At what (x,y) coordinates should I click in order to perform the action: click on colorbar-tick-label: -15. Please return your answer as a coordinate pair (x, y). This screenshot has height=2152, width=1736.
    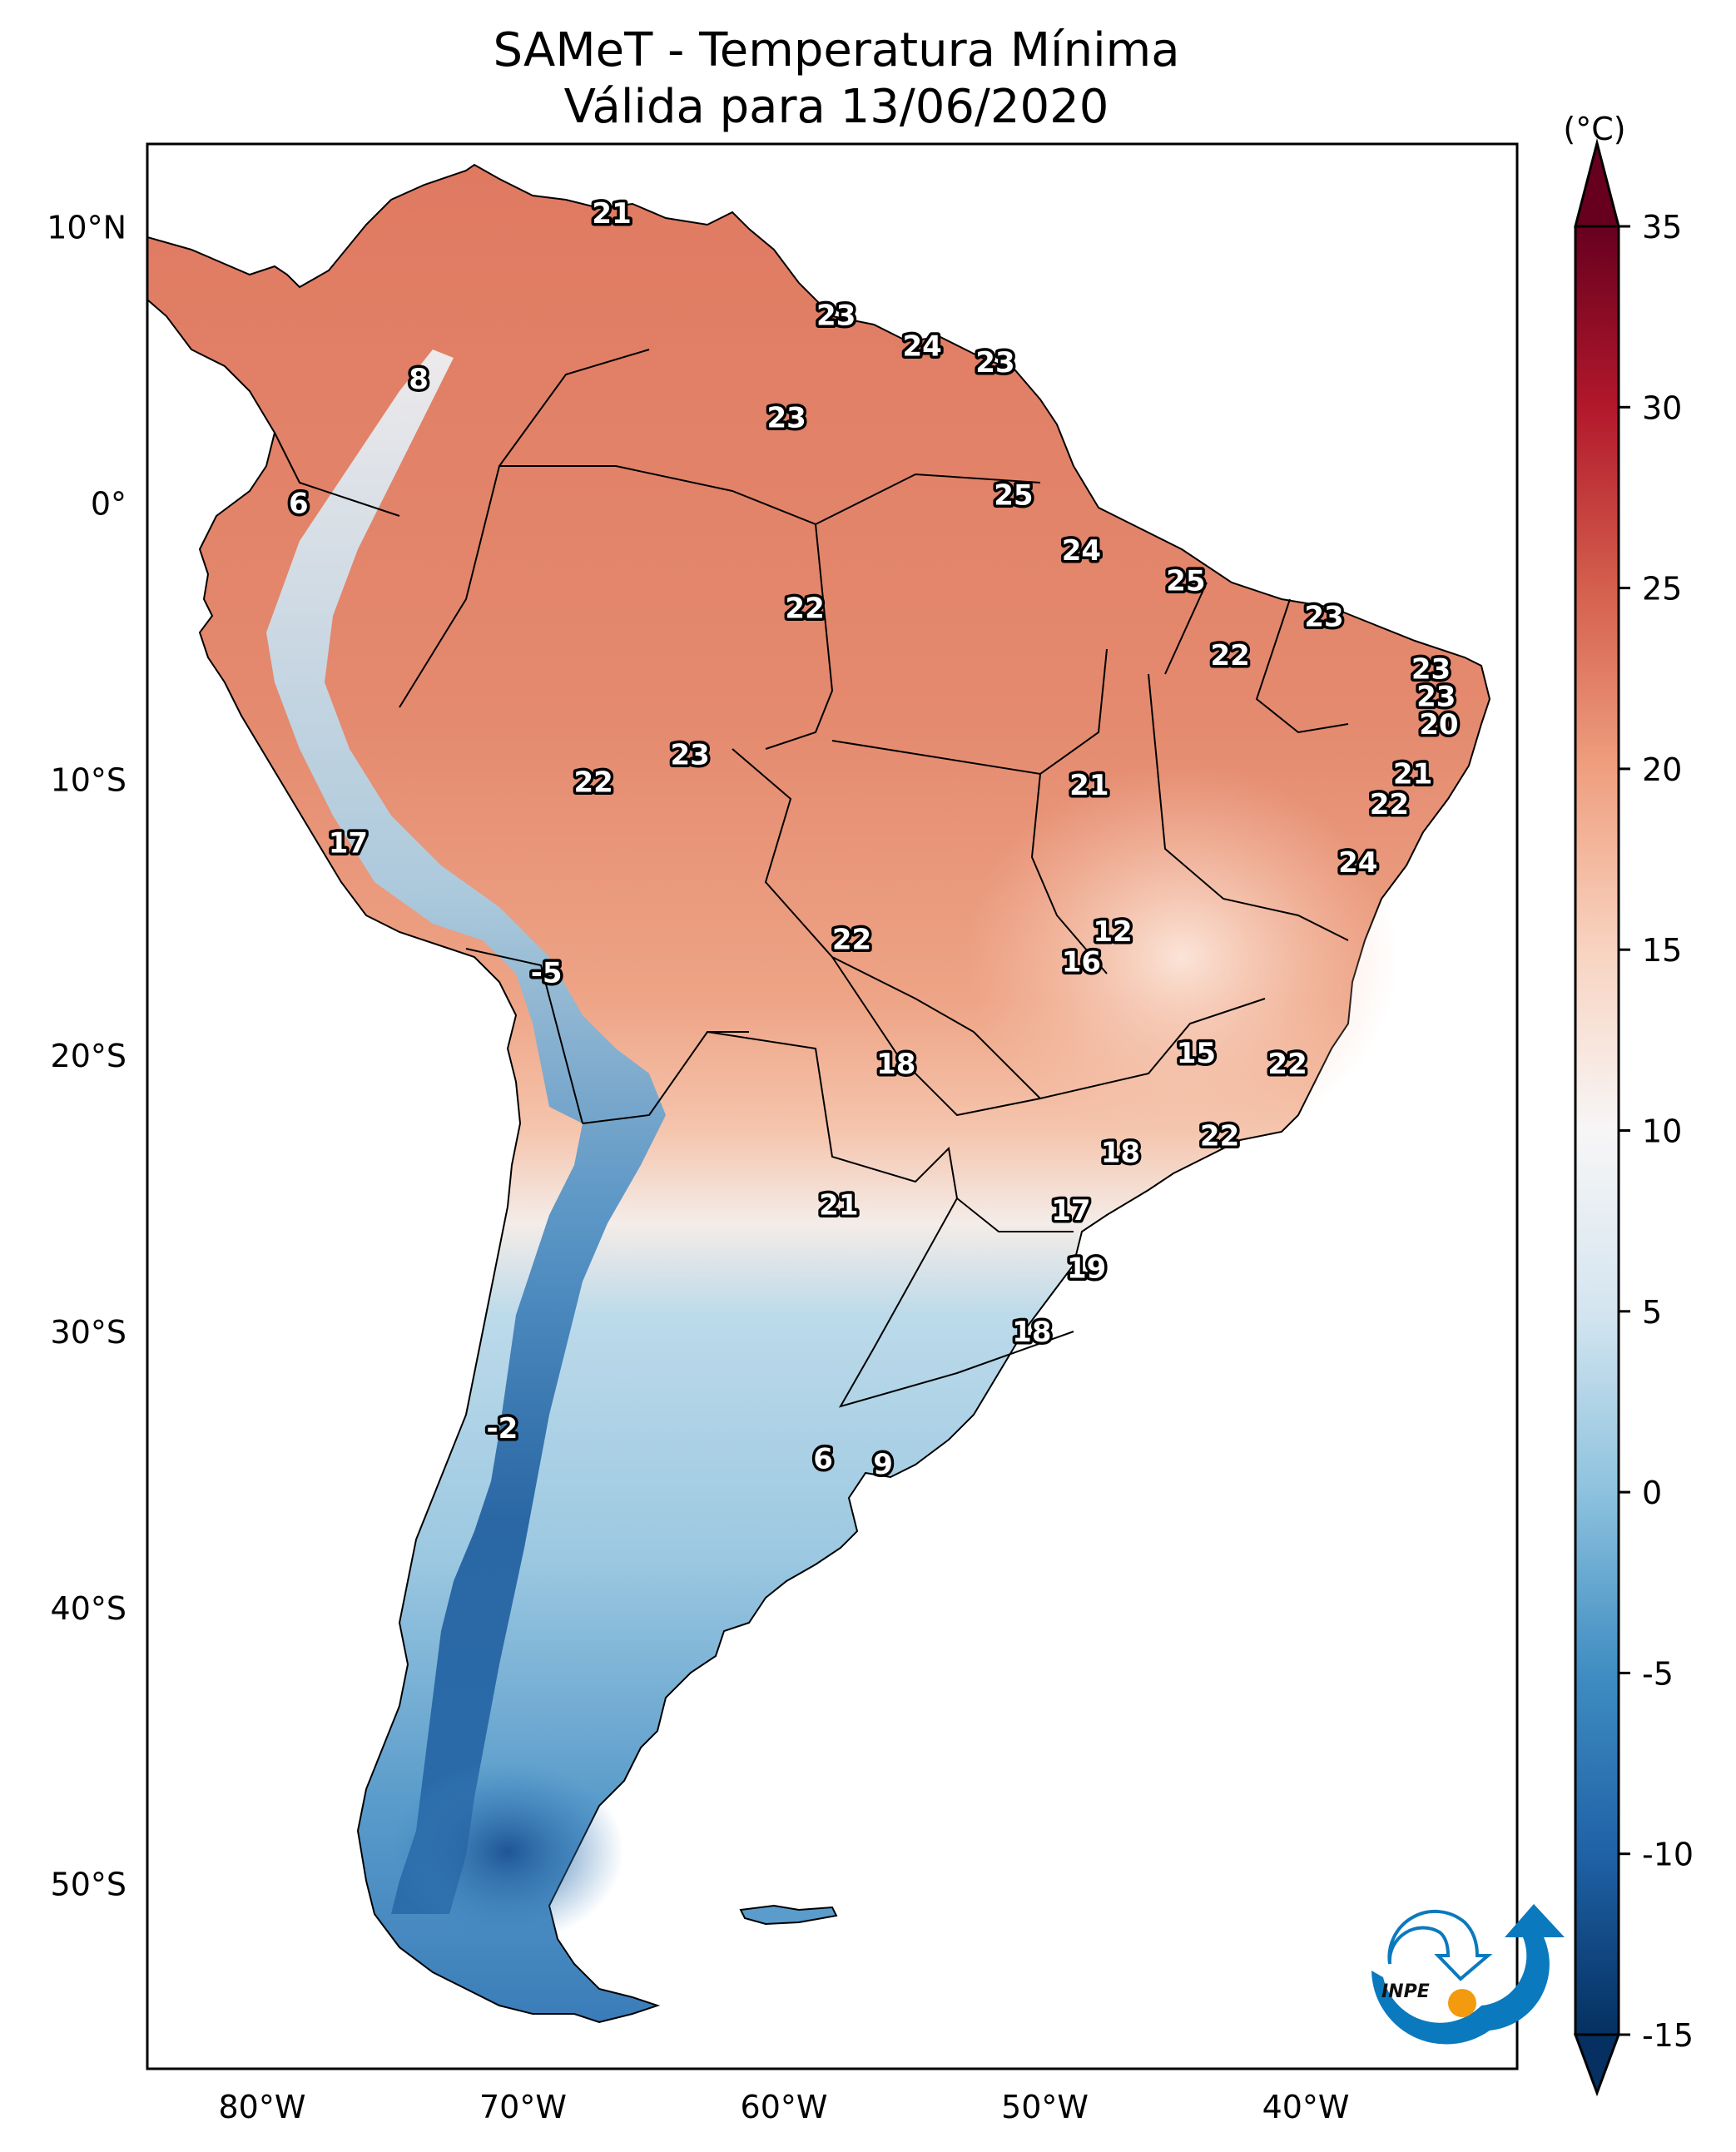
    Looking at the image, I should click on (1668, 2035).